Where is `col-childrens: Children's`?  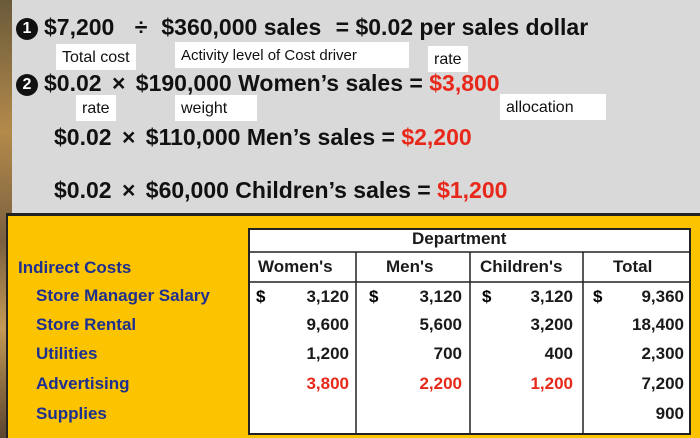 col-childrens: Children's is located at coordinates (521, 266).